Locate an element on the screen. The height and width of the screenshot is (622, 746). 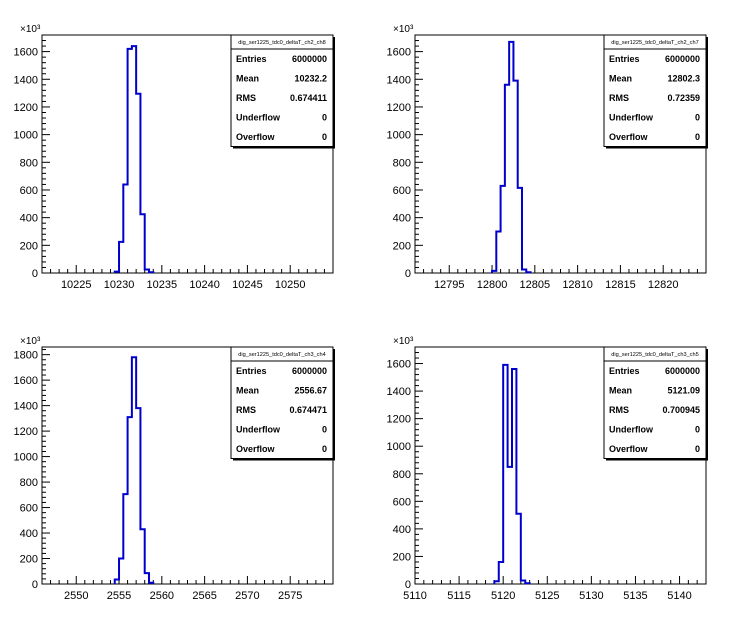
x-tick-label: 10250 is located at coordinates (290, 285).